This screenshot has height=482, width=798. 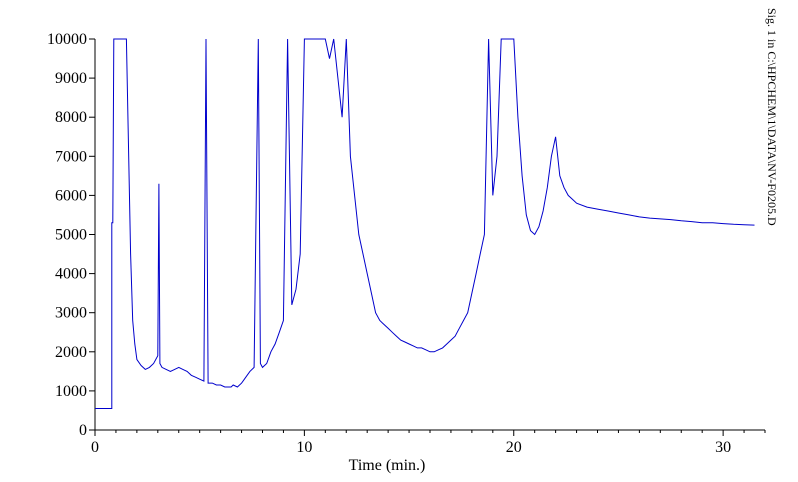 I want to click on y-tick-label: 2000, so click(x=71, y=352).